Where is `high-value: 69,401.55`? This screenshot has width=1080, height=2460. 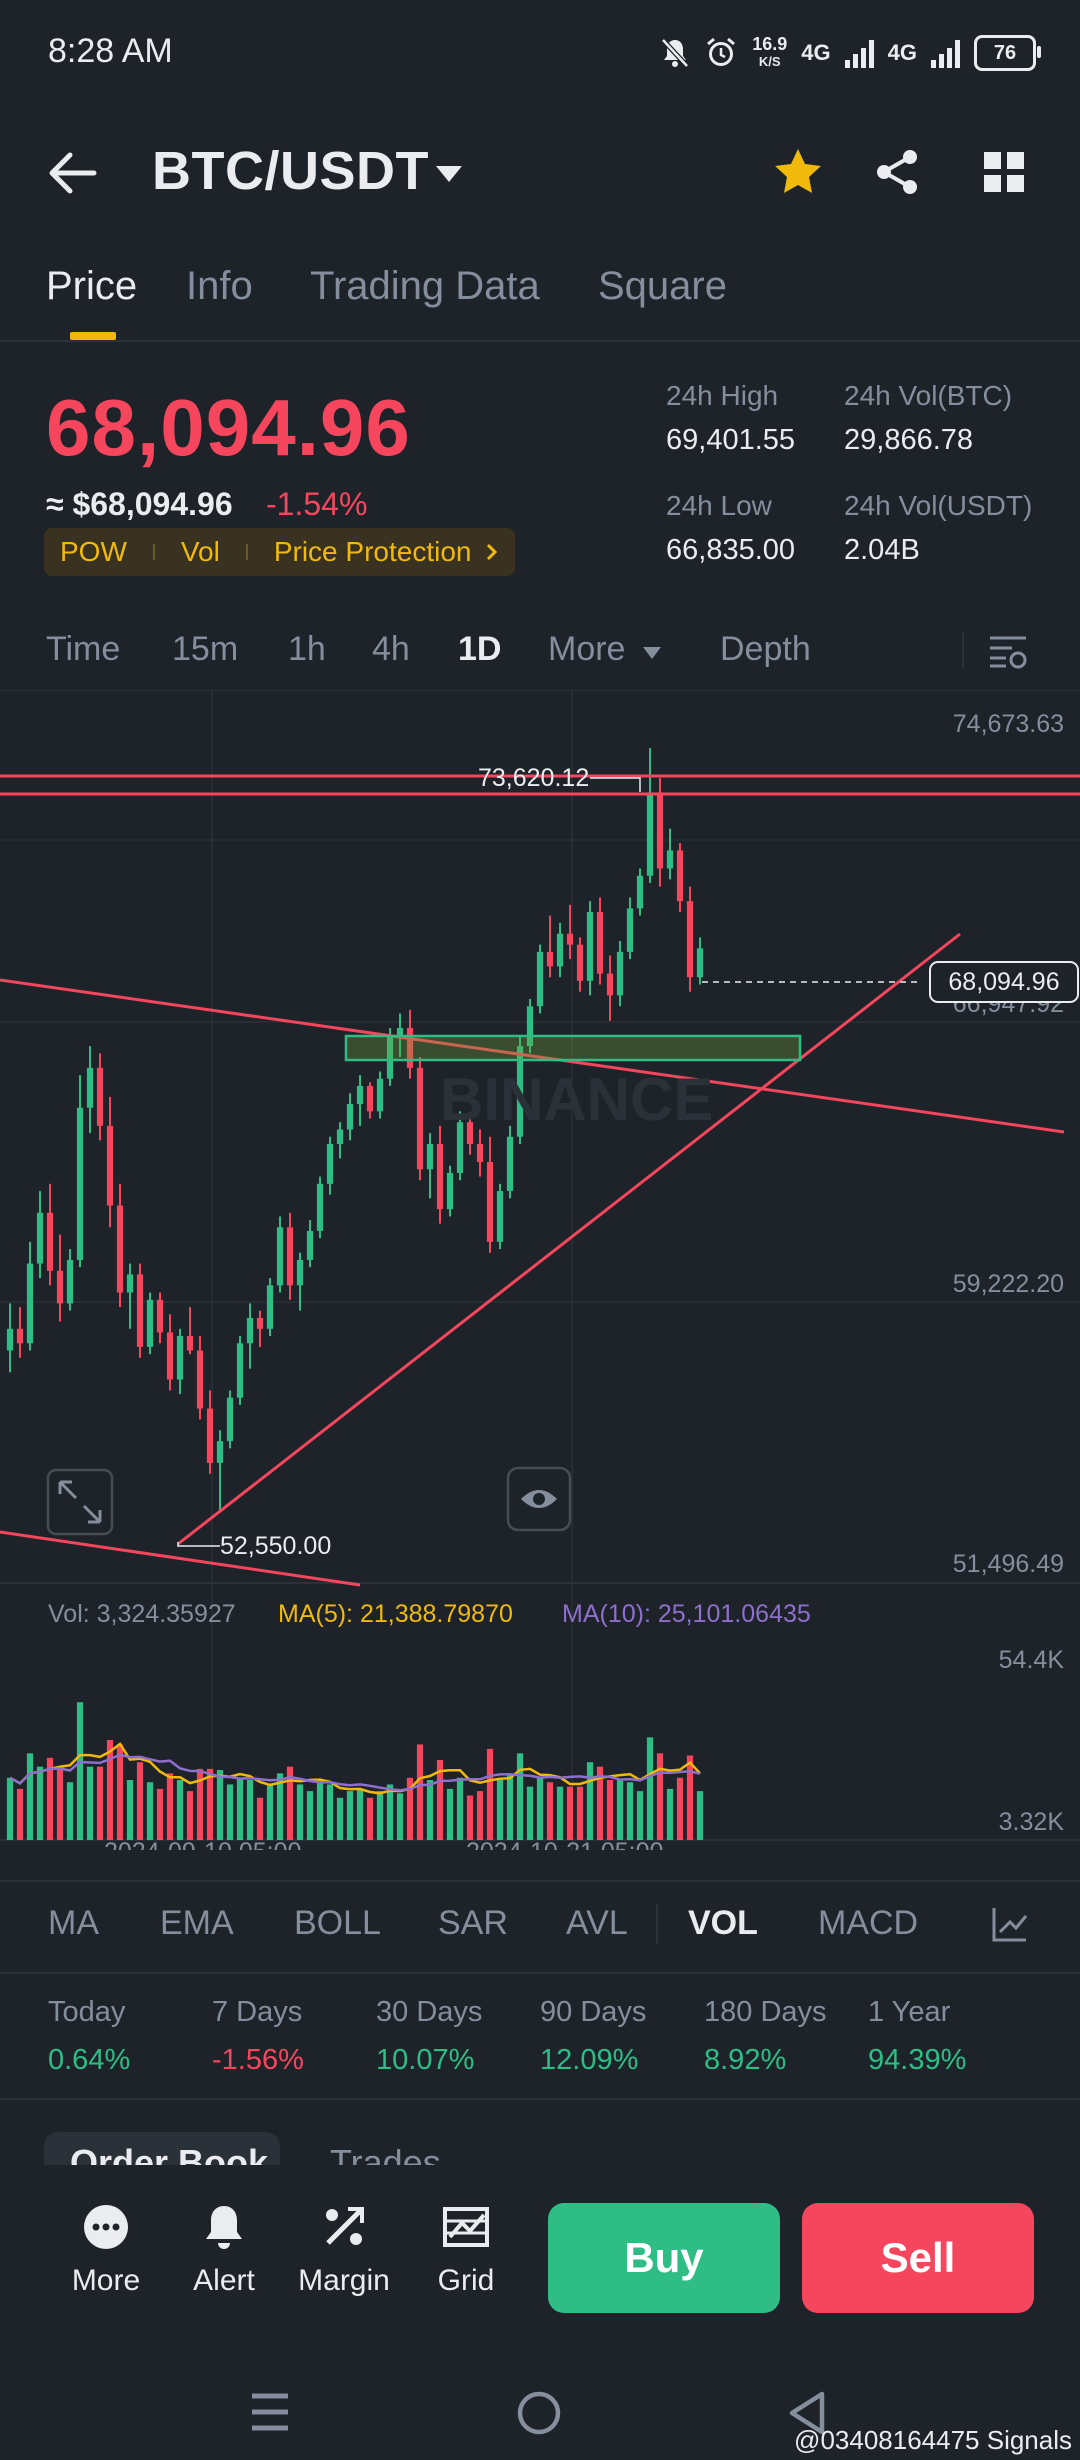
high-value: 69,401.55 is located at coordinates (731, 440).